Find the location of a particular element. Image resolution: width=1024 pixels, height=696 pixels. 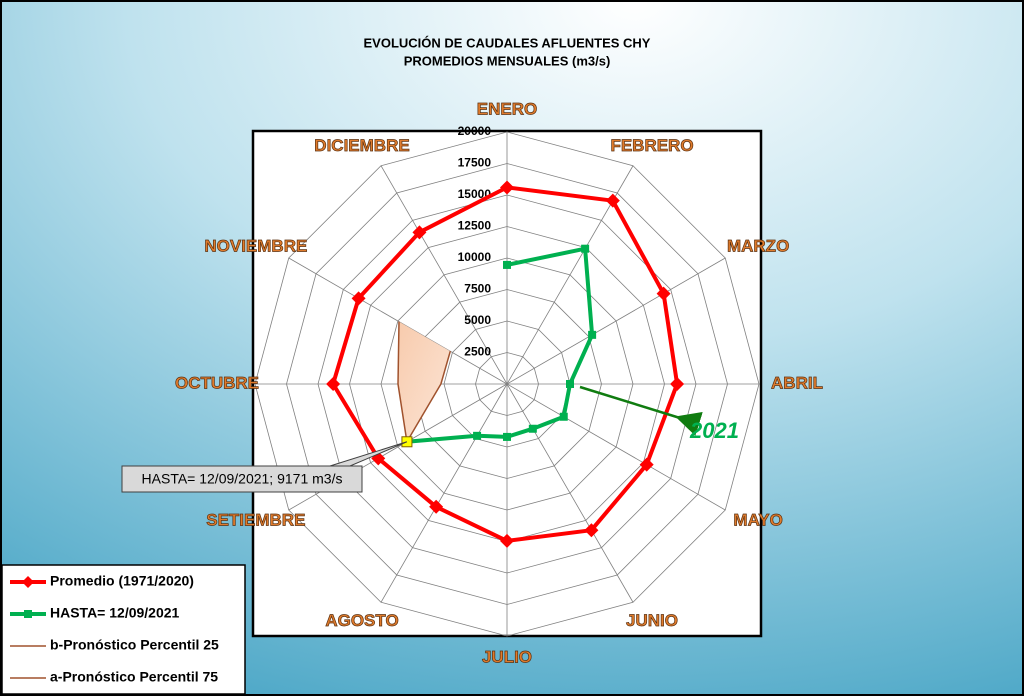

category-label: ENERO is located at coordinates (507, 108).